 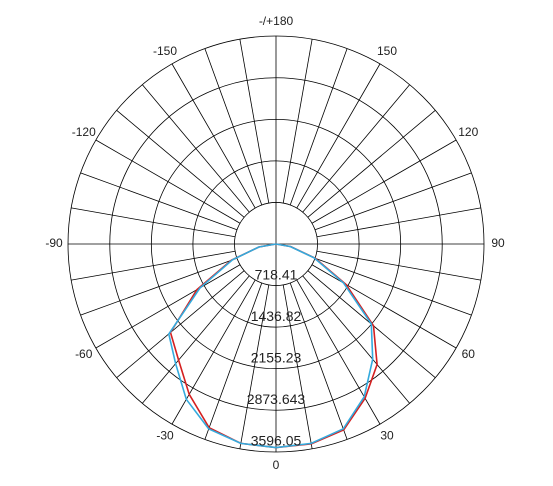 I want to click on theta-tick-label: 60, so click(x=469, y=354).